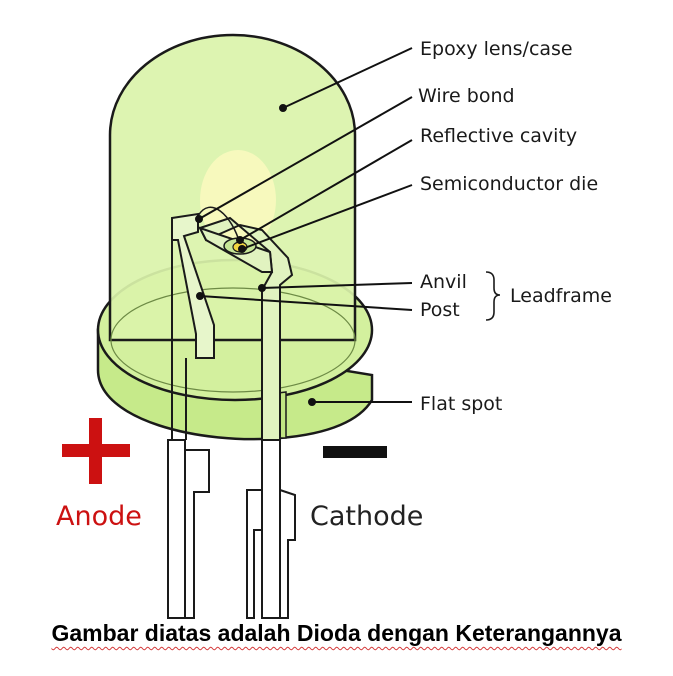 The image size is (673, 676). Describe the element at coordinates (440, 310) in the screenshot. I see `label-post: Post` at that location.